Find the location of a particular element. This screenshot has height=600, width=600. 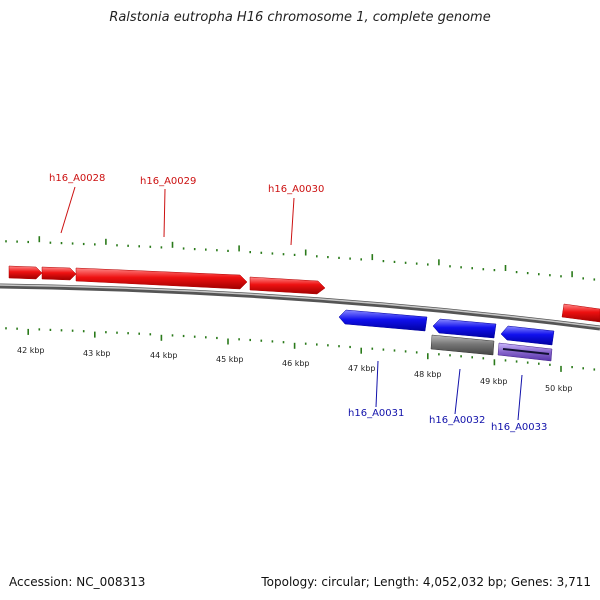

gene-label: h16_A0028 is located at coordinates (77, 178).